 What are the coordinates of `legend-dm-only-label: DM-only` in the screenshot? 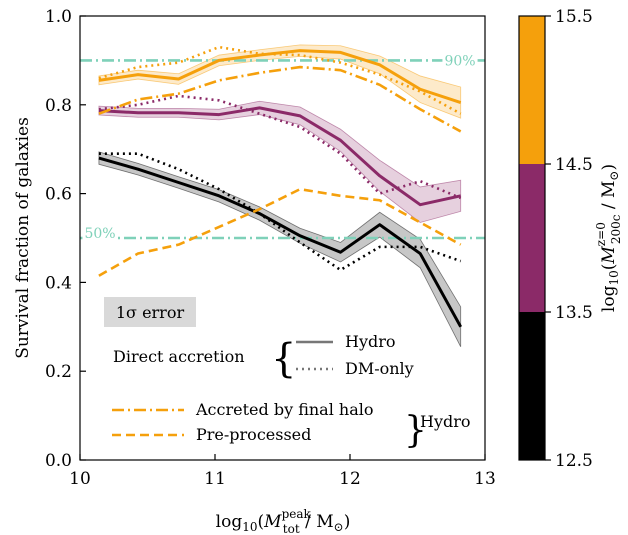 It's located at (379, 368).